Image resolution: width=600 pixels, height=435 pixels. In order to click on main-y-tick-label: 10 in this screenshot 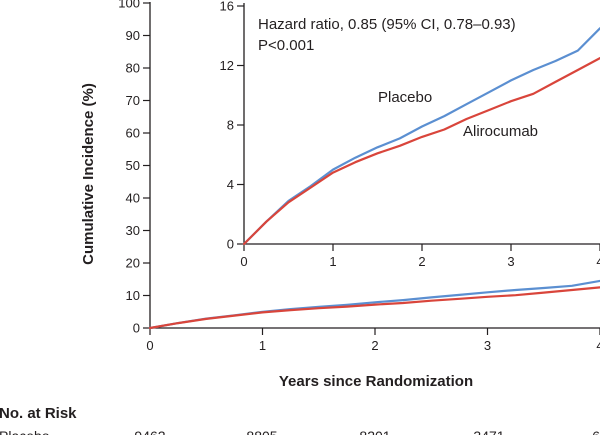, I will do `click(133, 295)`.